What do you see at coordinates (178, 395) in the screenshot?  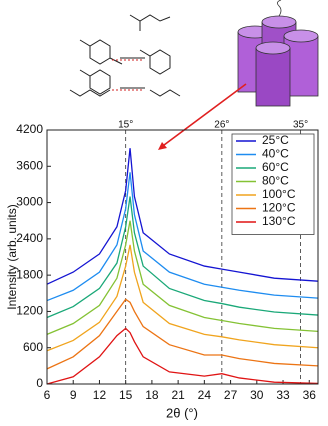 I see `x-tick-label: 21` at bounding box center [178, 395].